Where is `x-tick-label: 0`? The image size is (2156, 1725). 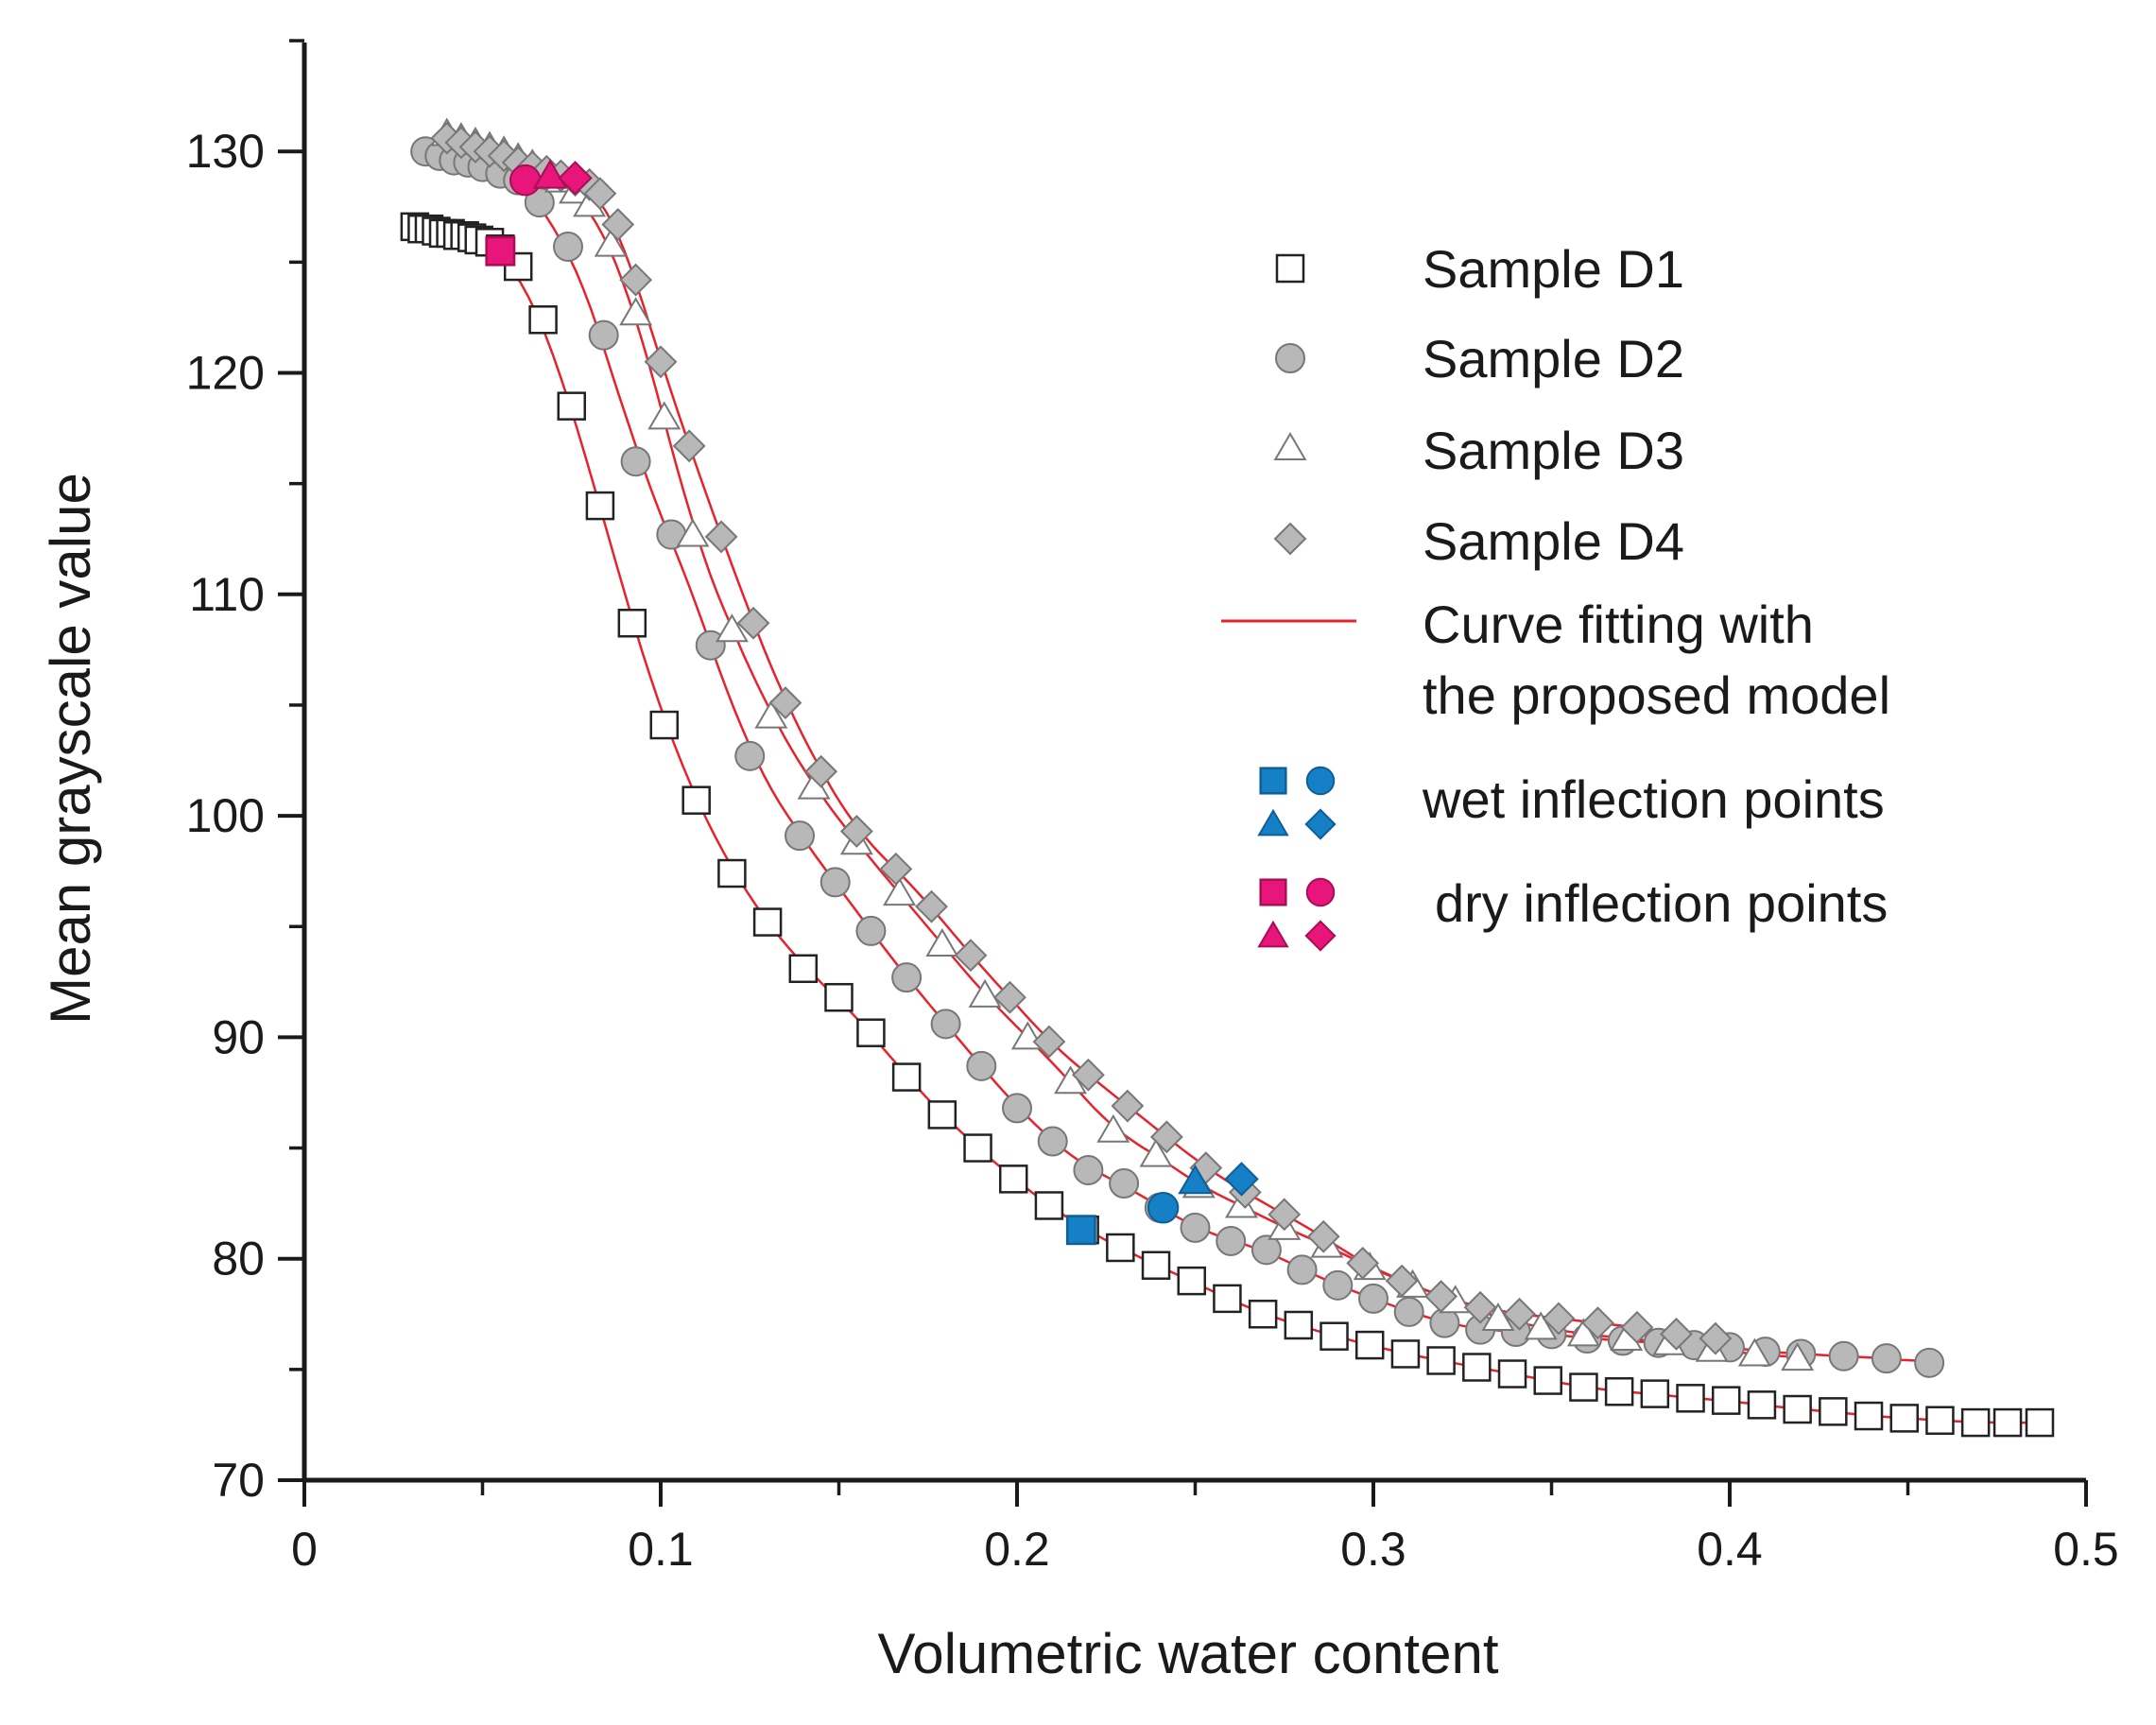
x-tick-label: 0 is located at coordinates (304, 1549).